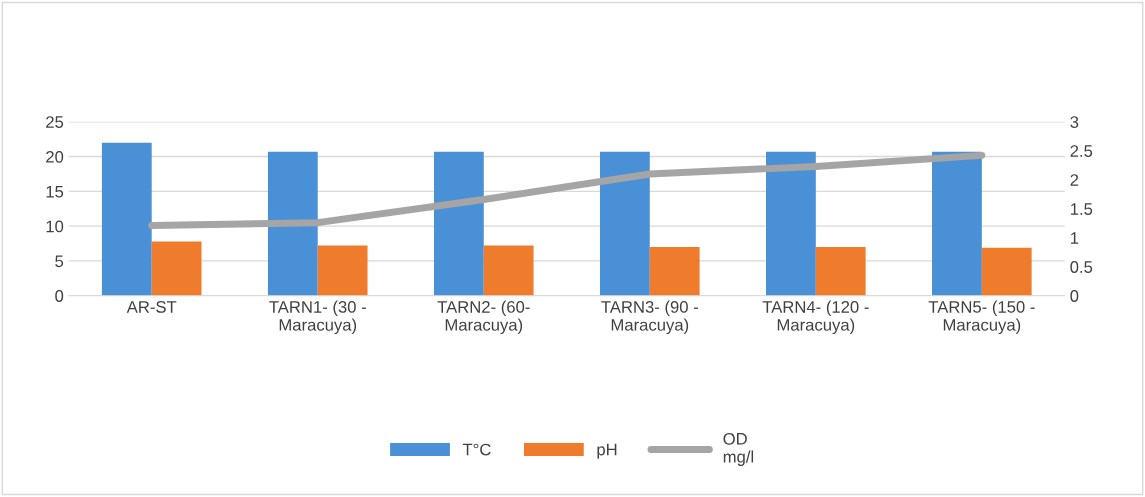 The height and width of the screenshot is (497, 1145). I want to click on legend-label: T°C, so click(476, 449).